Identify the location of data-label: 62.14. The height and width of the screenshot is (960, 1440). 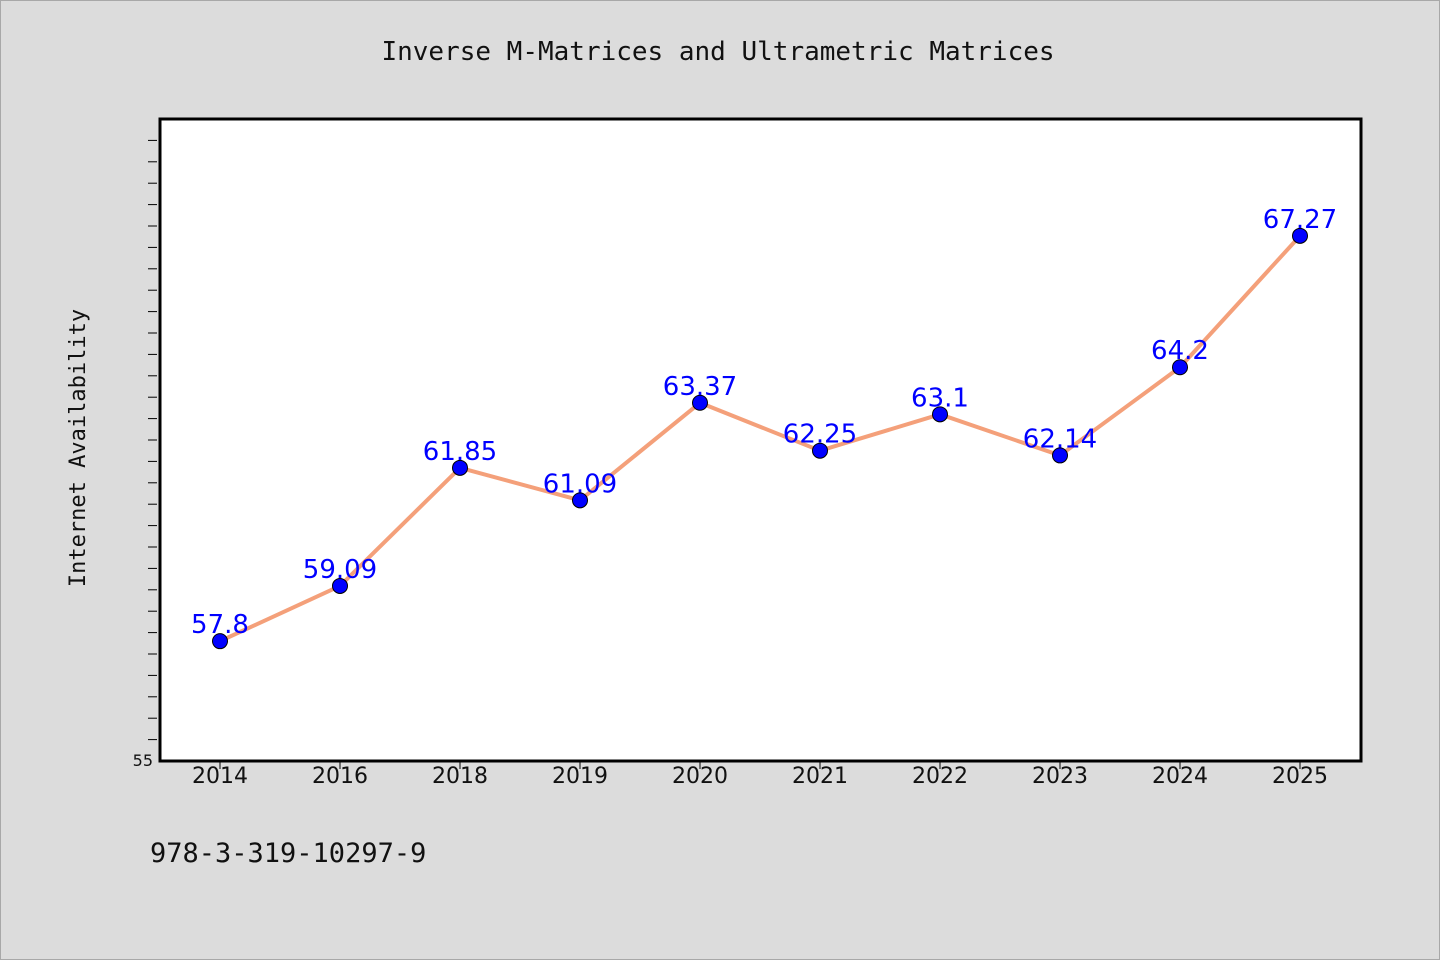
(1060, 439).